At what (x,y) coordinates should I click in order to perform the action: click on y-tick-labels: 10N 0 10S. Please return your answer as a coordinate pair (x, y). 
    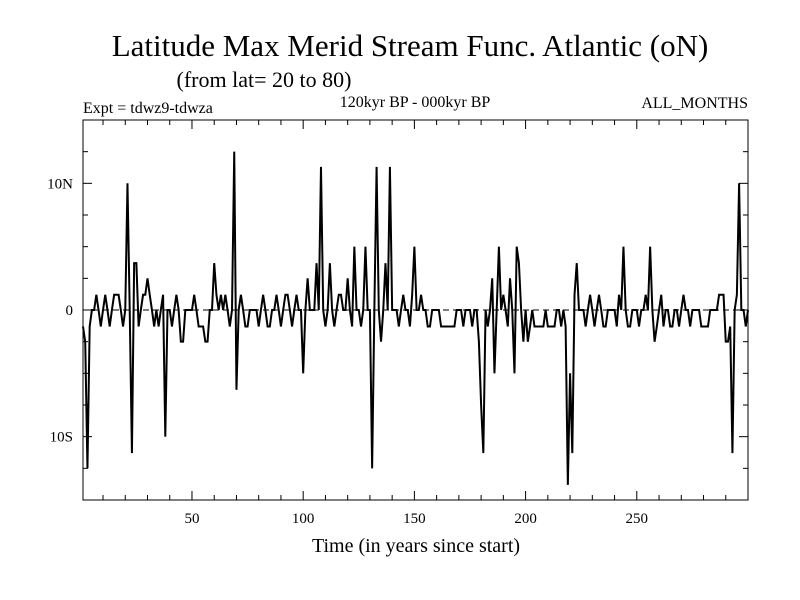
    Looking at the image, I should click on (60, 310).